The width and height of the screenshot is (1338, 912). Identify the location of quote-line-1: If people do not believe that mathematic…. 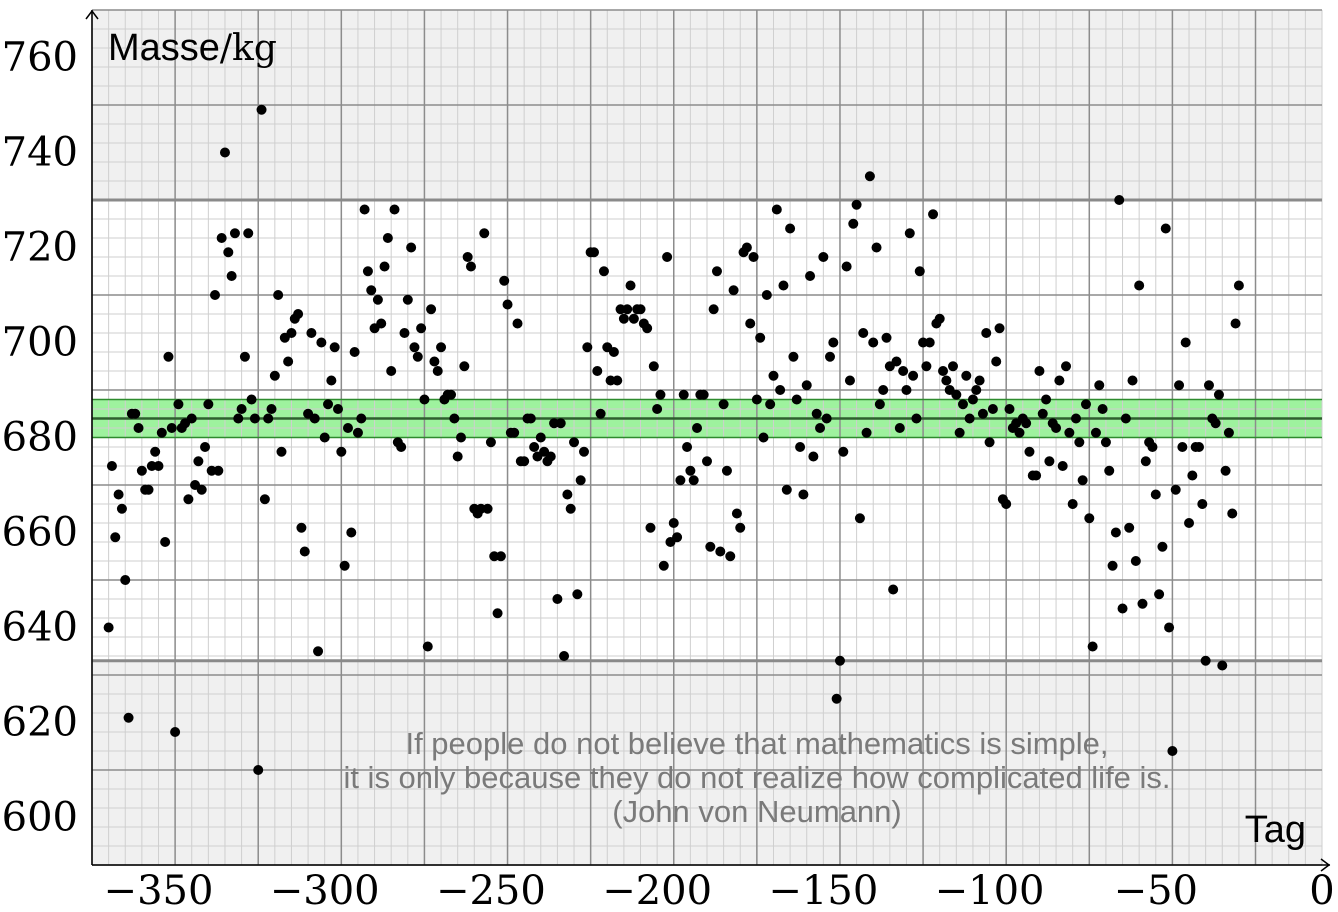
(756, 743).